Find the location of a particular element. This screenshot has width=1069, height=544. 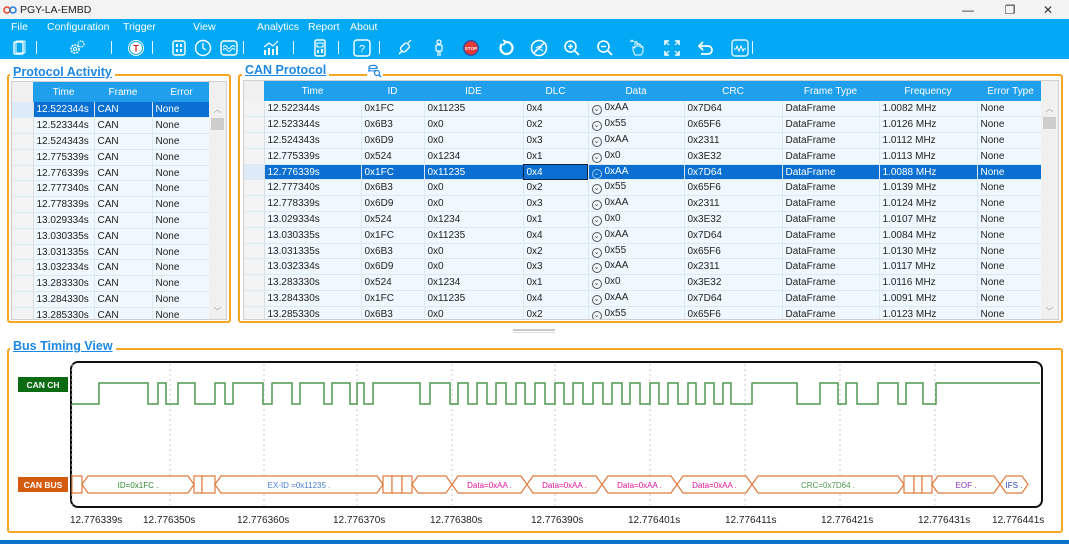

column-header-error-type: Error Type is located at coordinates (1010, 91).